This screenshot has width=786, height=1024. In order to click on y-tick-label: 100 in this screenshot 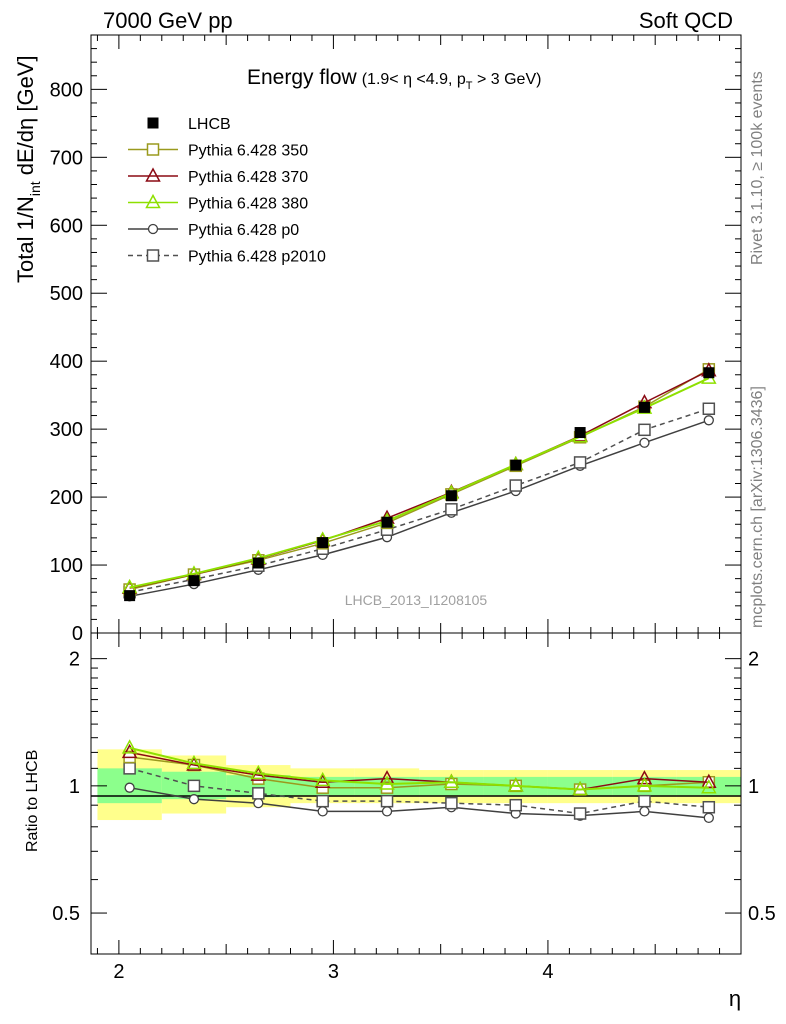, I will do `click(66, 566)`.